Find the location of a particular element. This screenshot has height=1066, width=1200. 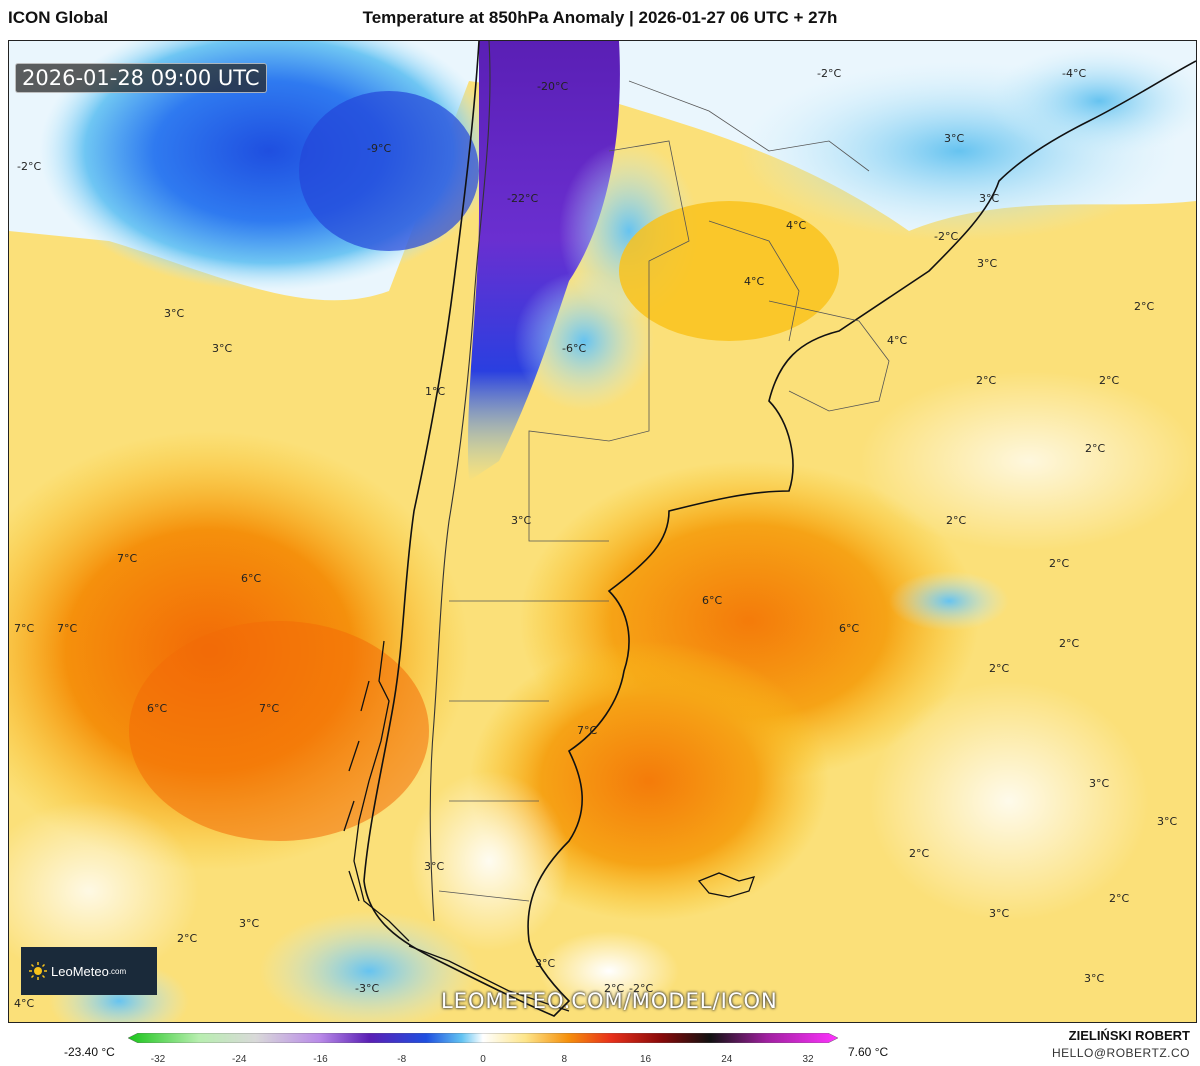

logo-text: LeoMeteo is located at coordinates (80, 971).